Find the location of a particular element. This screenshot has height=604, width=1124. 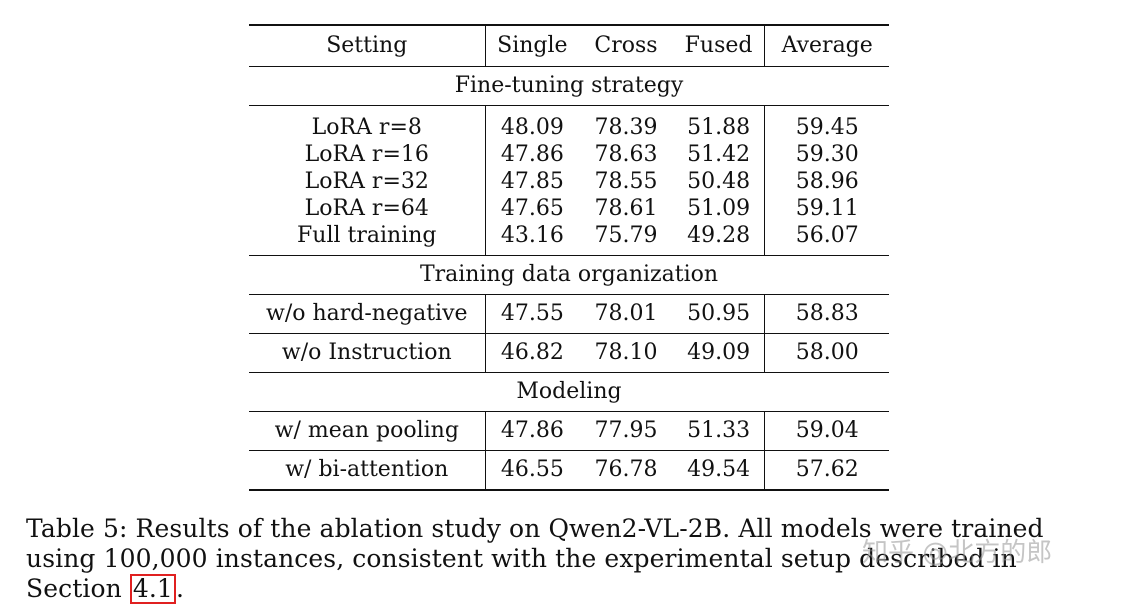

cell-average: 58.00 is located at coordinates (826, 353).